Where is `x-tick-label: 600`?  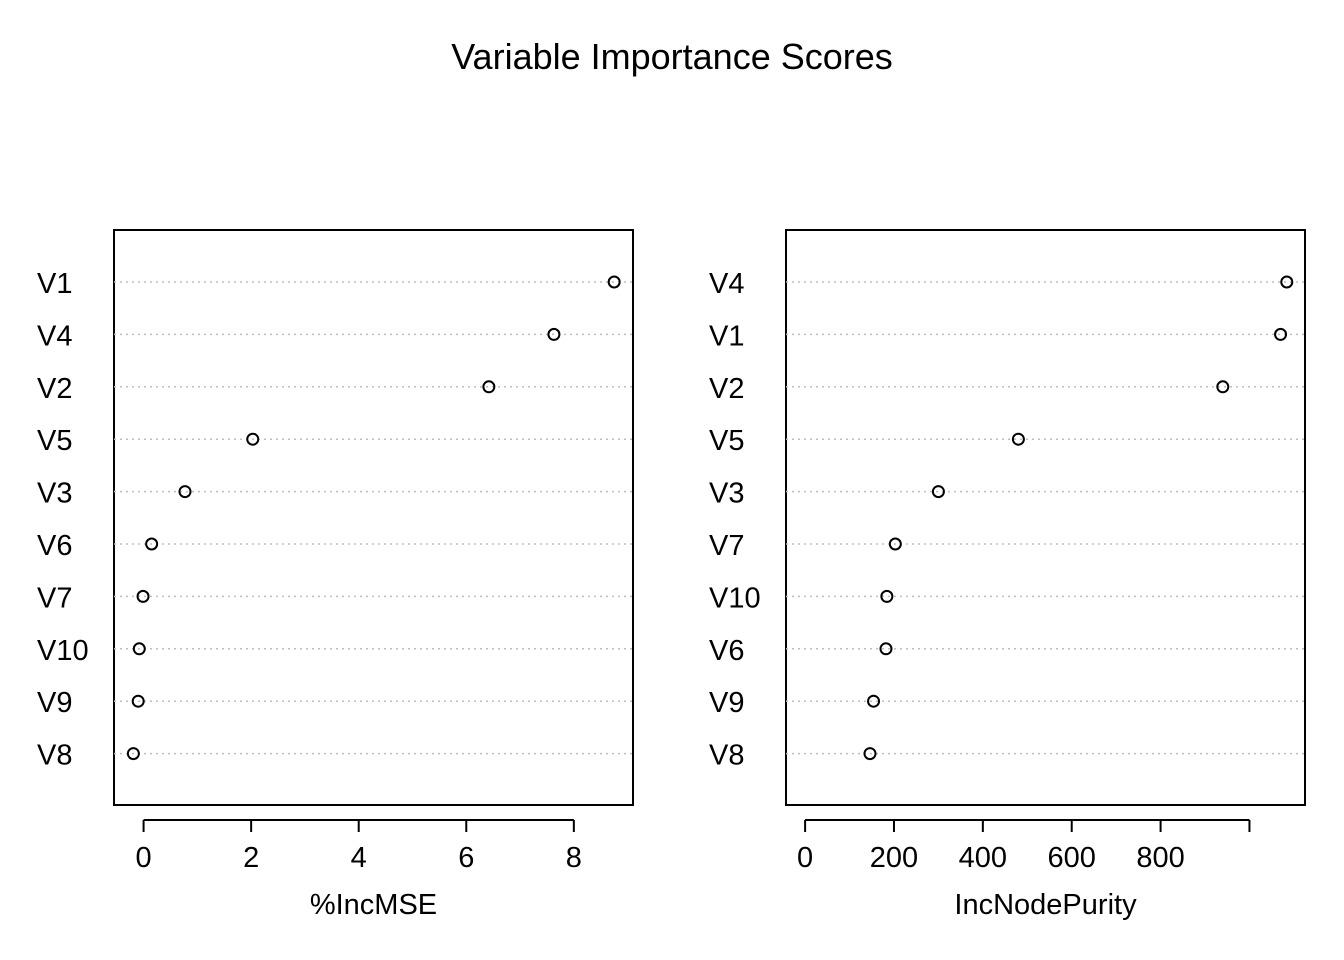
x-tick-label: 600 is located at coordinates (1072, 858).